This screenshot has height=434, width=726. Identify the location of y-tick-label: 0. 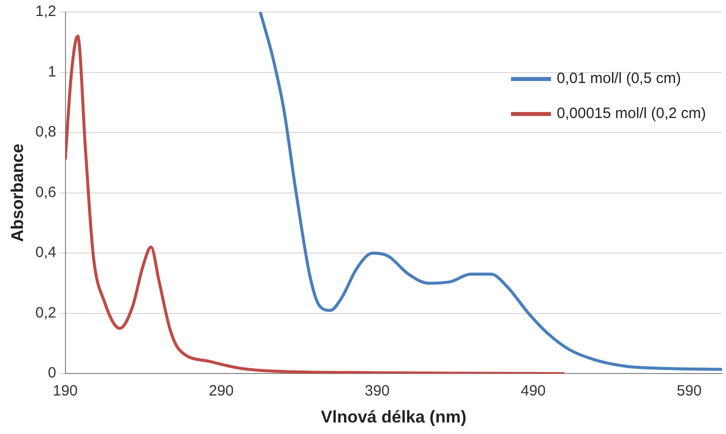
(52, 373).